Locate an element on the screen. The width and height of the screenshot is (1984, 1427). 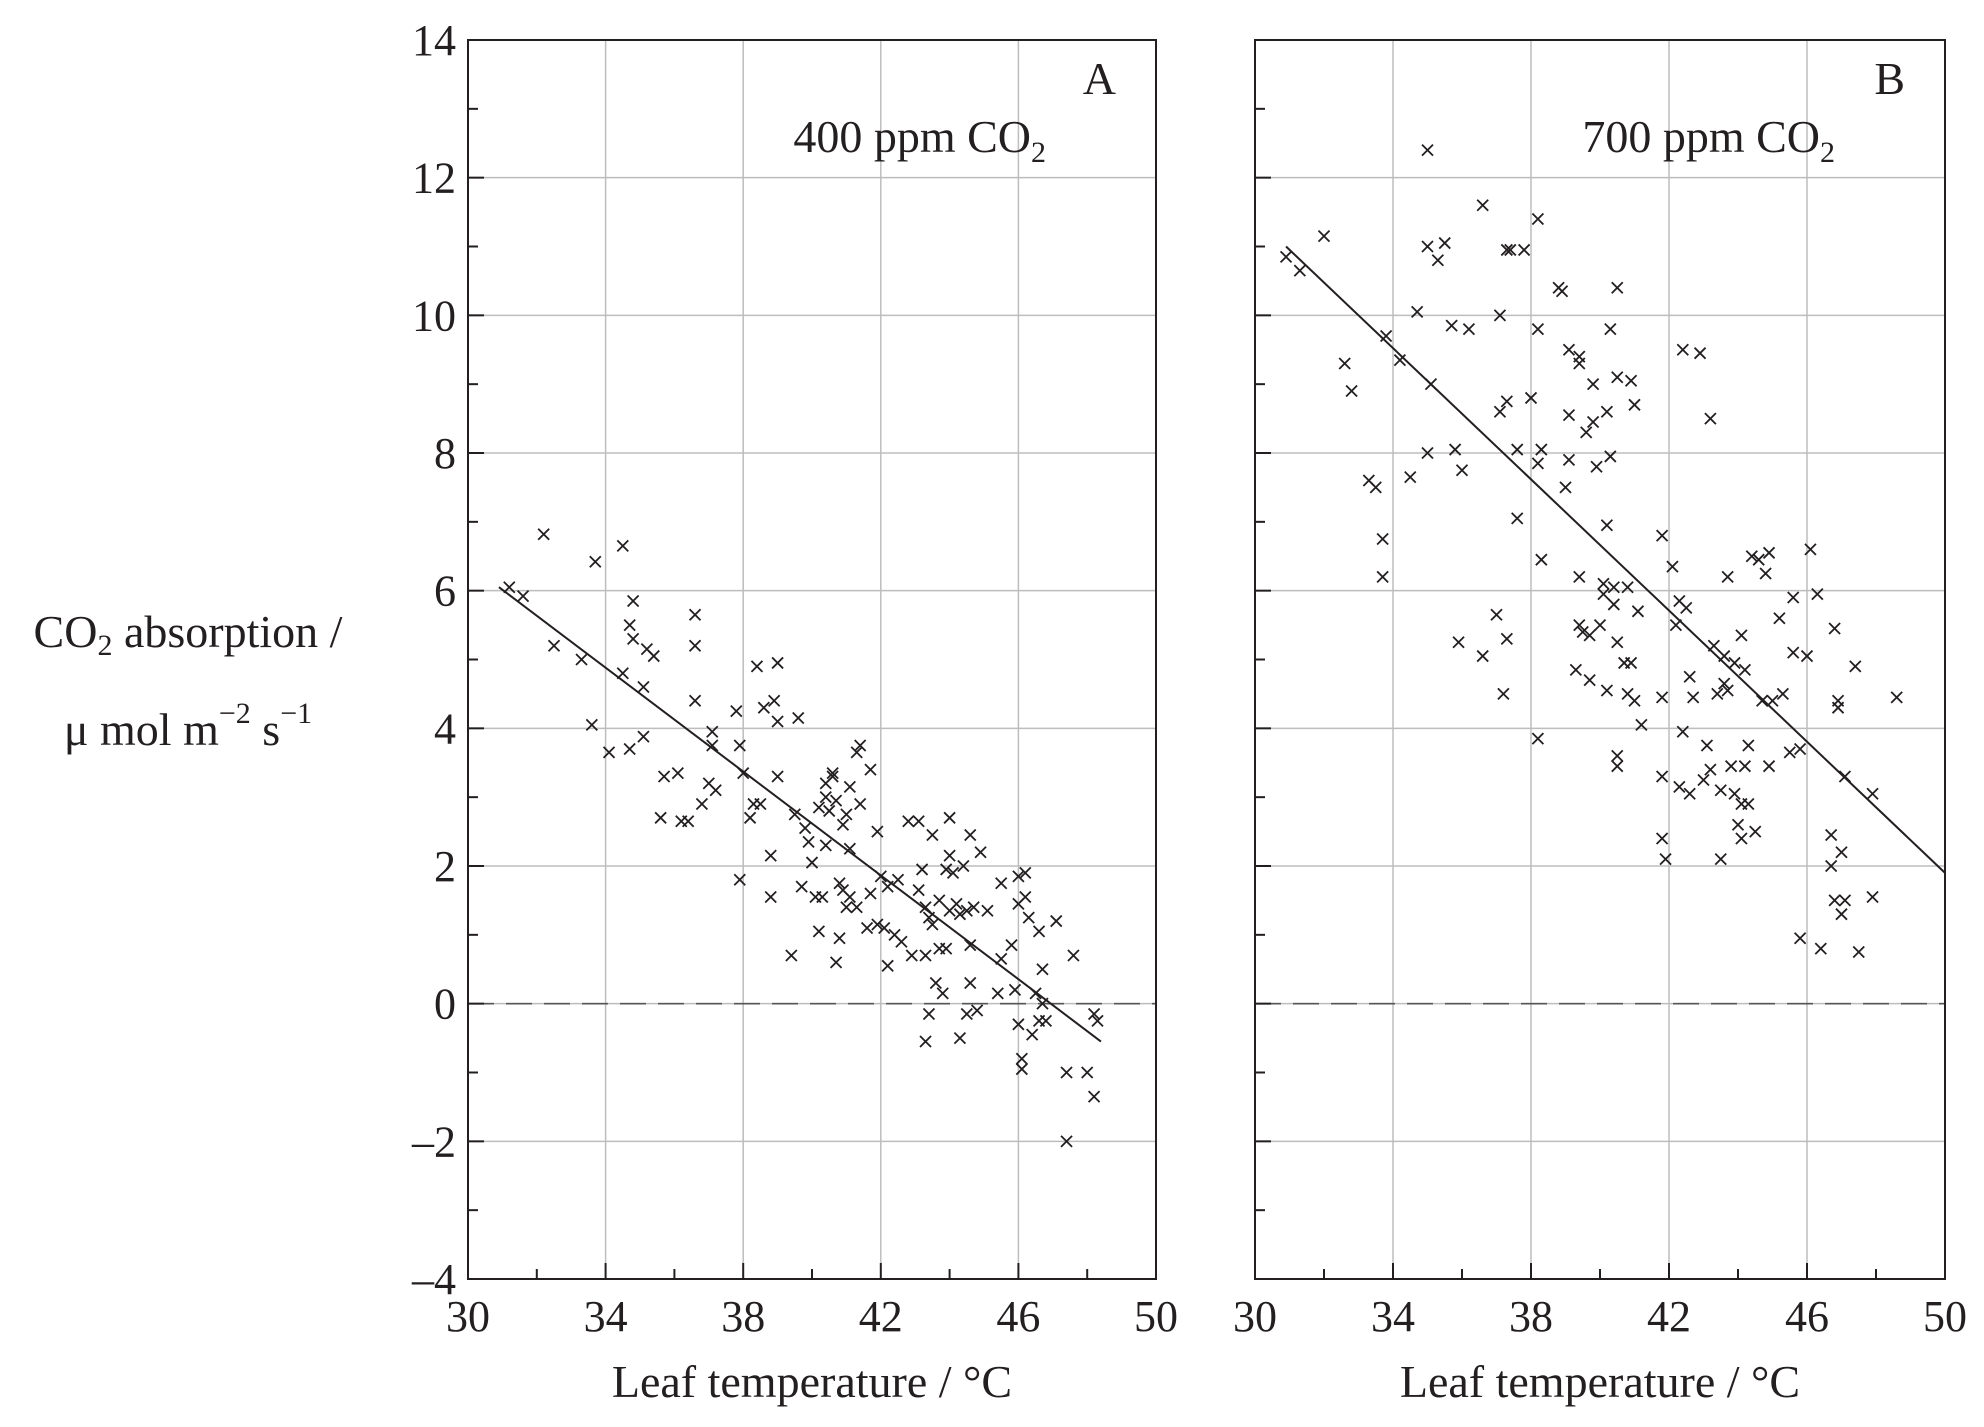
x-tick-label: 30 is located at coordinates (468, 1316).